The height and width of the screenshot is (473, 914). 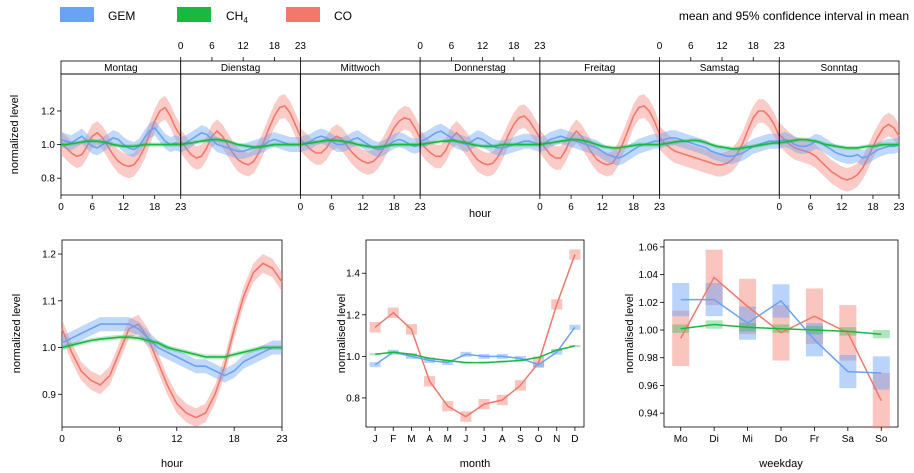 What do you see at coordinates (839, 68) in the screenshot?
I see `strip-label: Sonntag` at bounding box center [839, 68].